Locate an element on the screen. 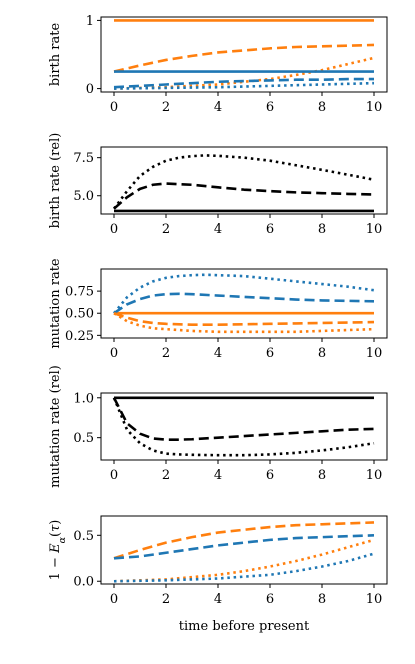 The image size is (415, 664). y-tick-label: 0.75 is located at coordinates (79, 292).